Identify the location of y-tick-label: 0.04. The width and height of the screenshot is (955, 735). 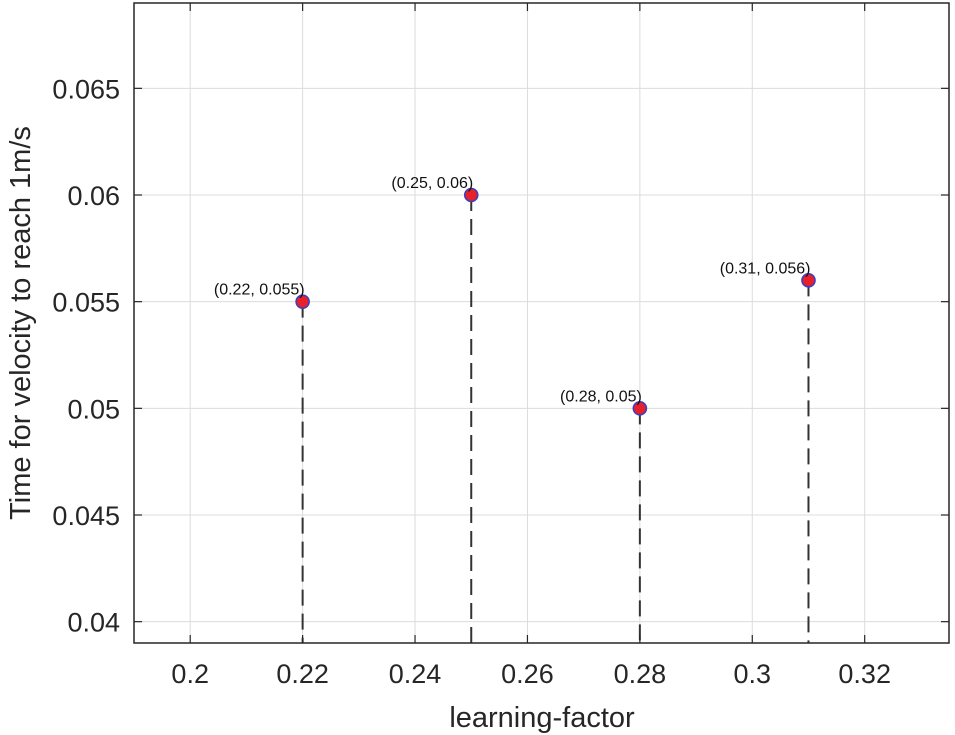
(93, 623).